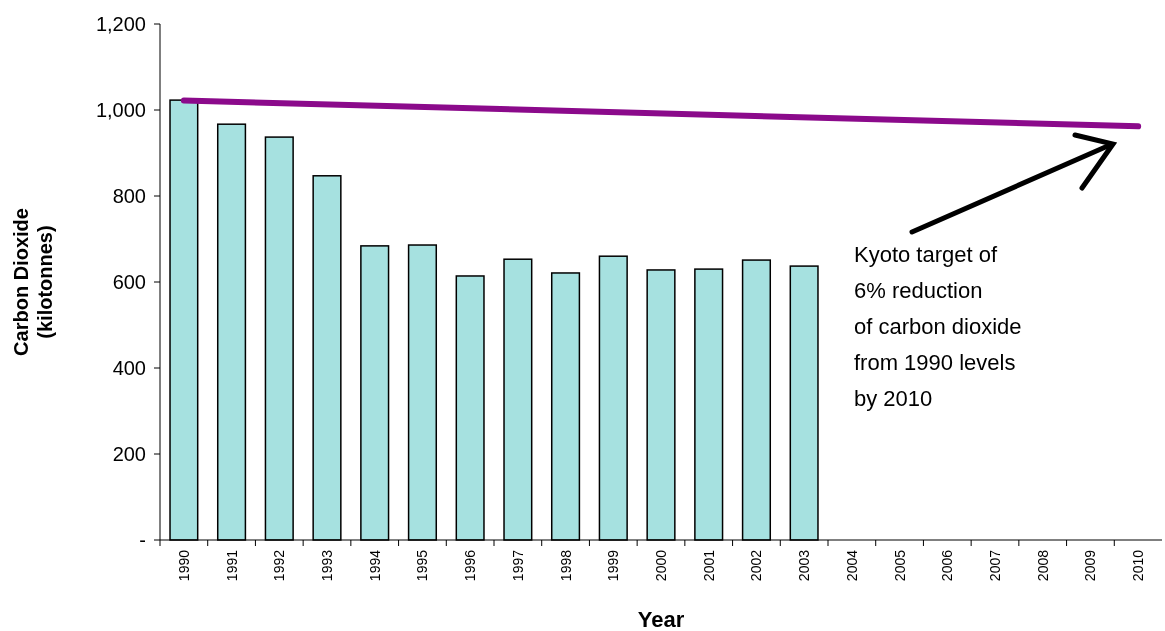 This screenshot has width=1165, height=631. What do you see at coordinates (661, 619) in the screenshot?
I see `x-axis-title: Year` at bounding box center [661, 619].